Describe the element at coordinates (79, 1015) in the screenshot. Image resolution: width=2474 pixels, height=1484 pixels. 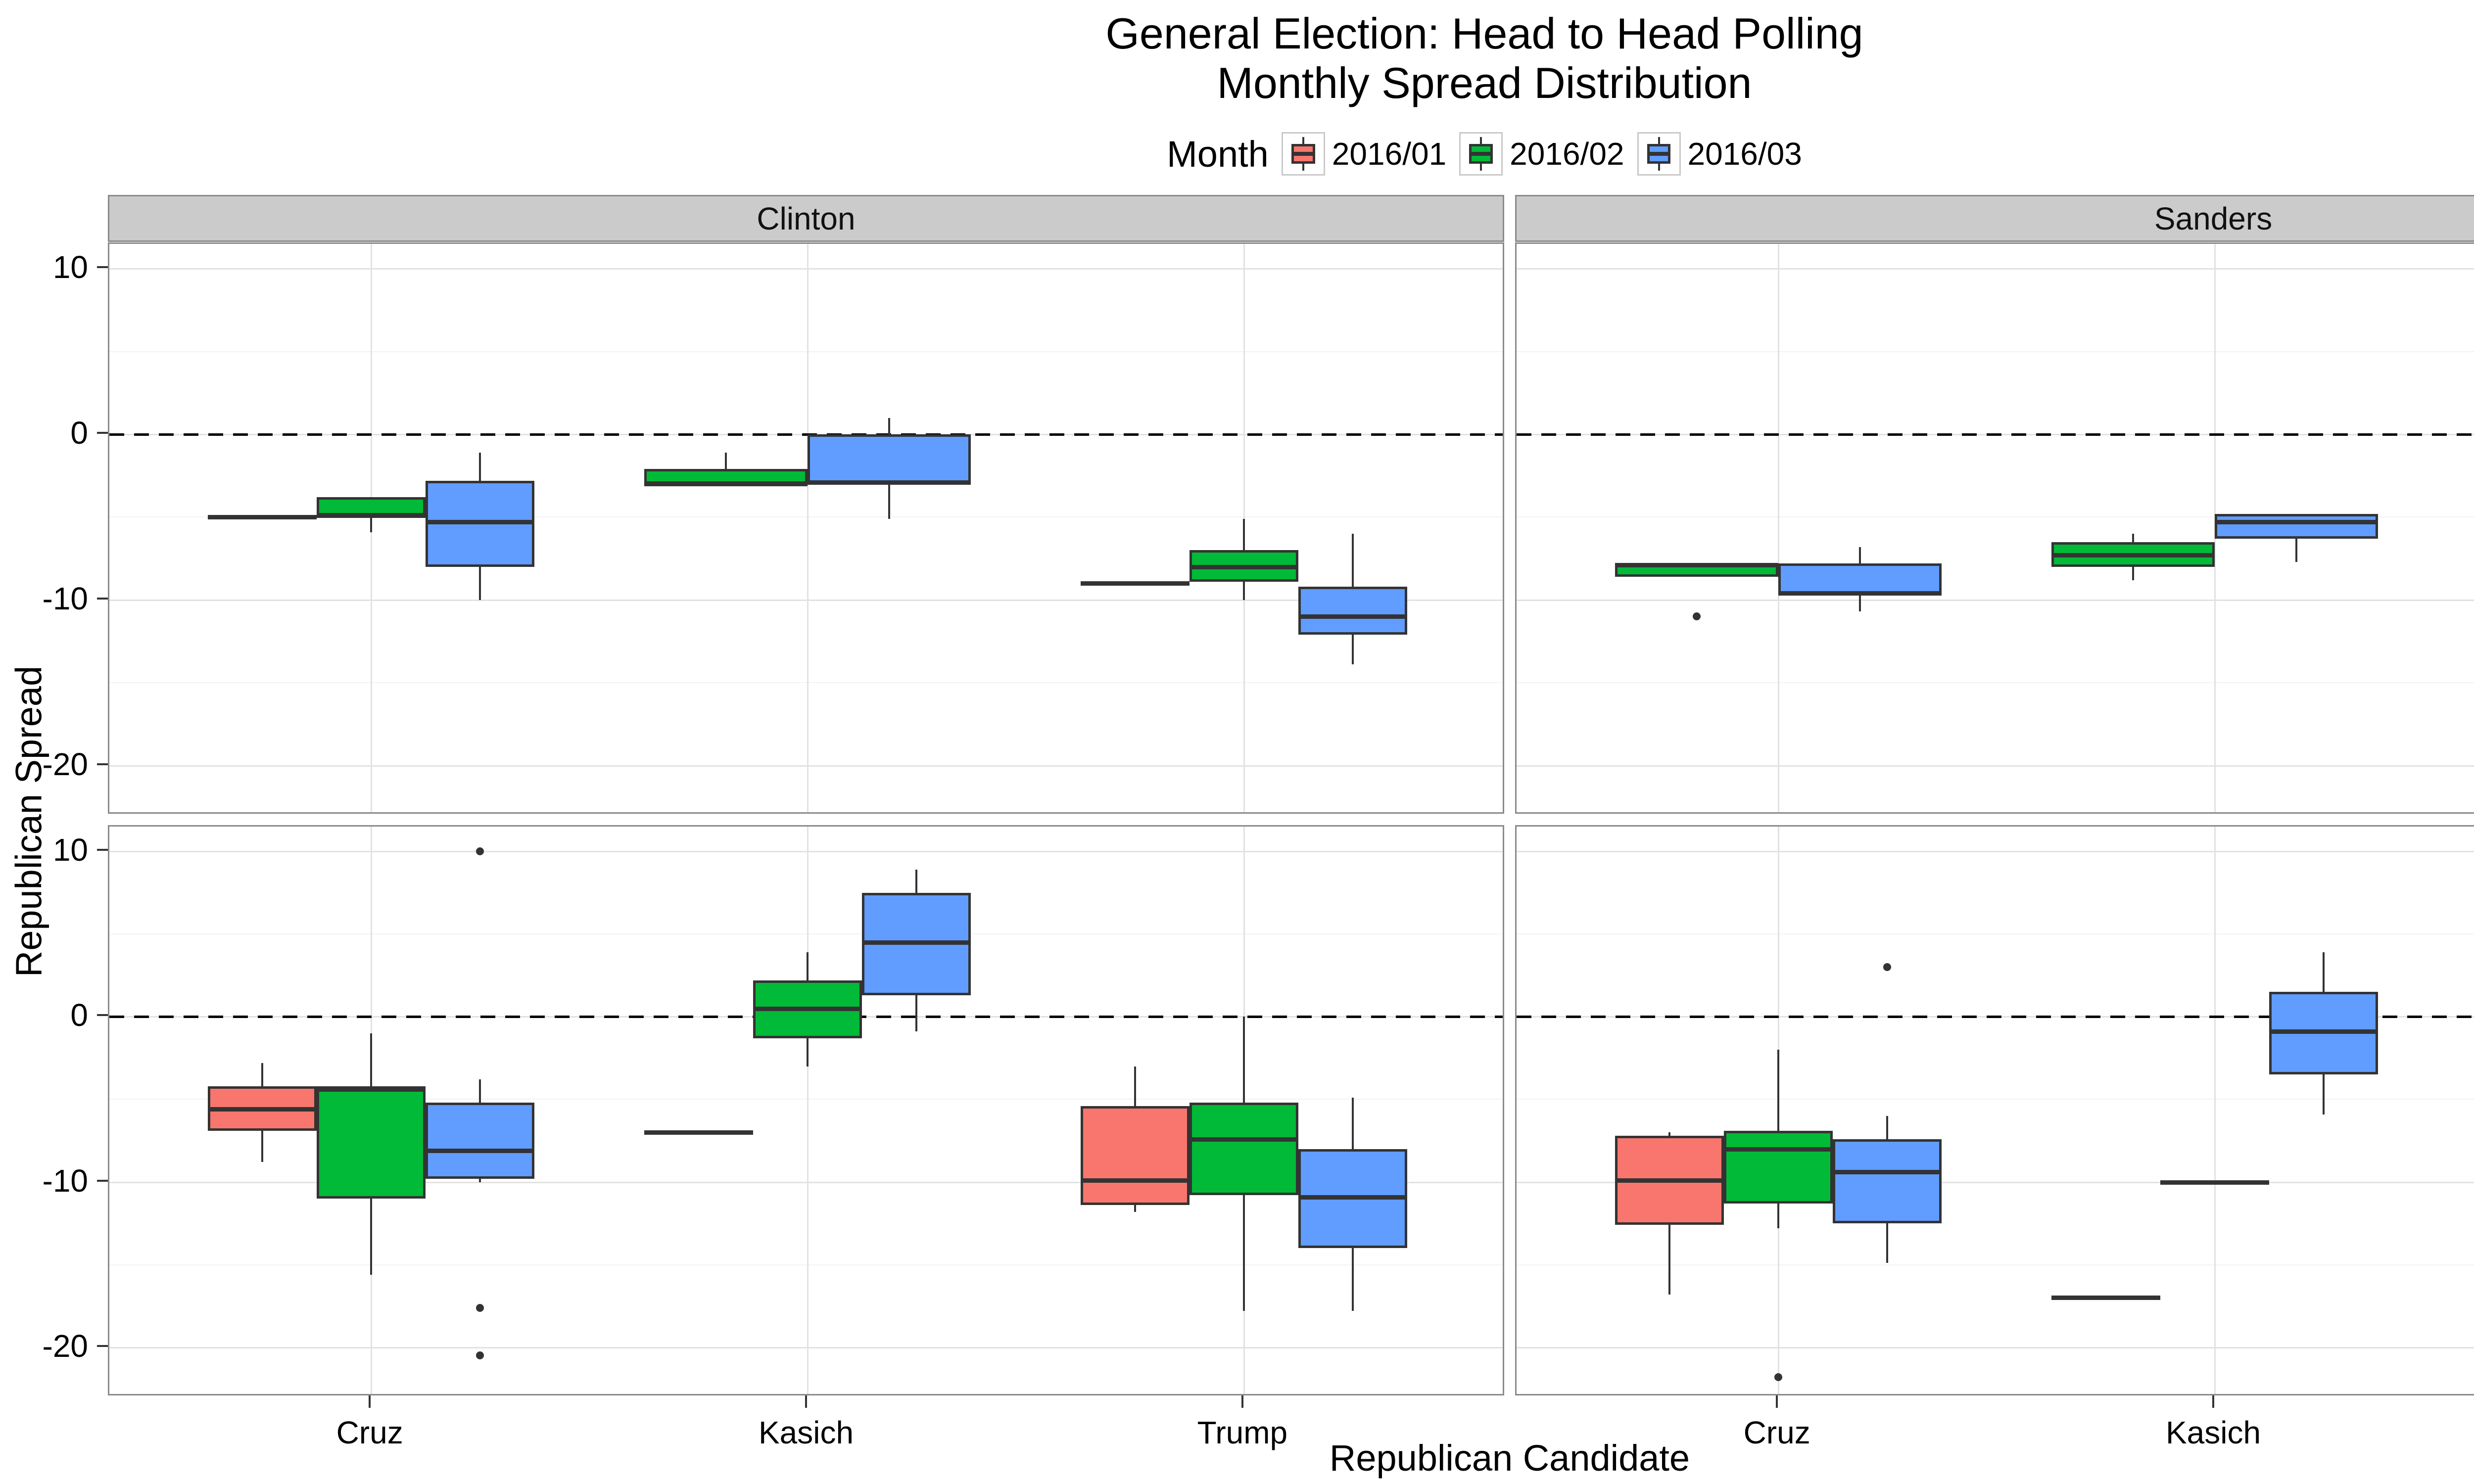
I see `y-tick-label: 0` at that location.